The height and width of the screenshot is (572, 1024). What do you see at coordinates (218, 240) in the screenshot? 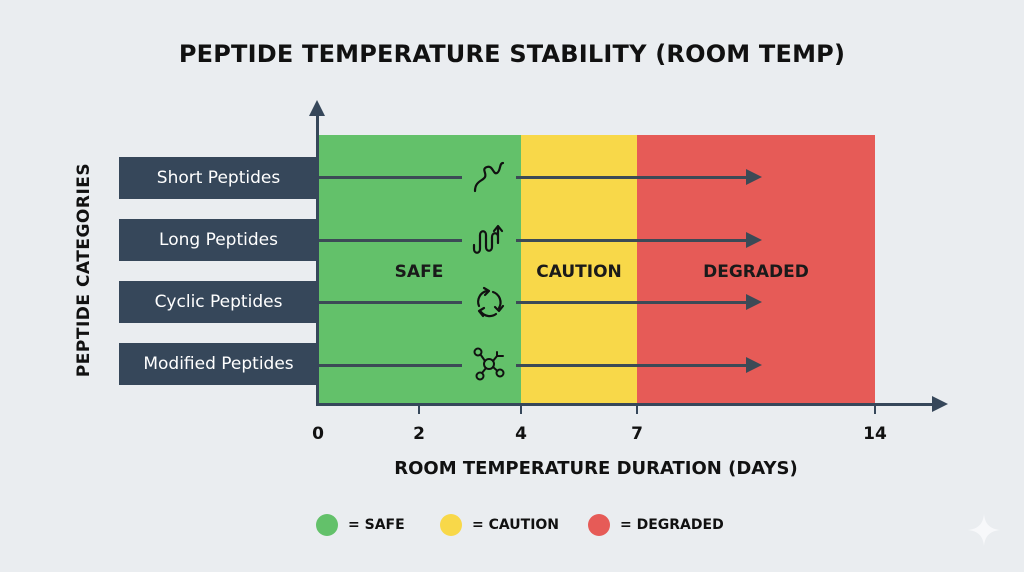
I see `category-long-peptides: Long Peptides` at bounding box center [218, 240].